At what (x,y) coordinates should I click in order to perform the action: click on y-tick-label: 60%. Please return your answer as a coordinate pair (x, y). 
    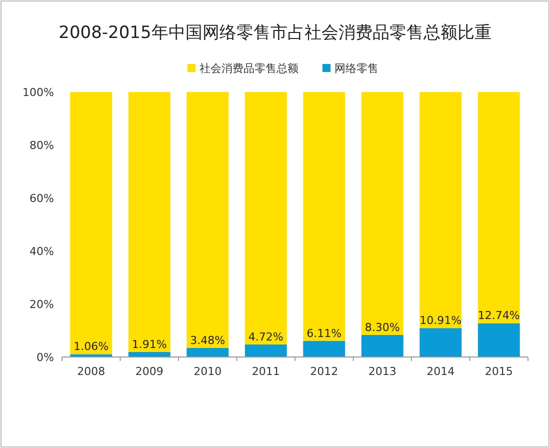
    Looking at the image, I should click on (42, 198).